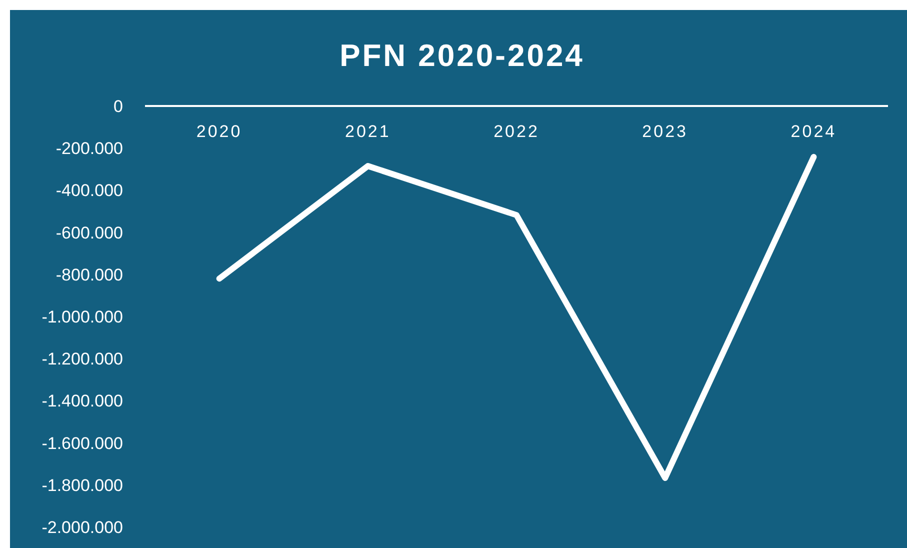 Image resolution: width=907 pixels, height=548 pixels. Describe the element at coordinates (118, 106) in the screenshot. I see `y-tick-label: 0` at that location.